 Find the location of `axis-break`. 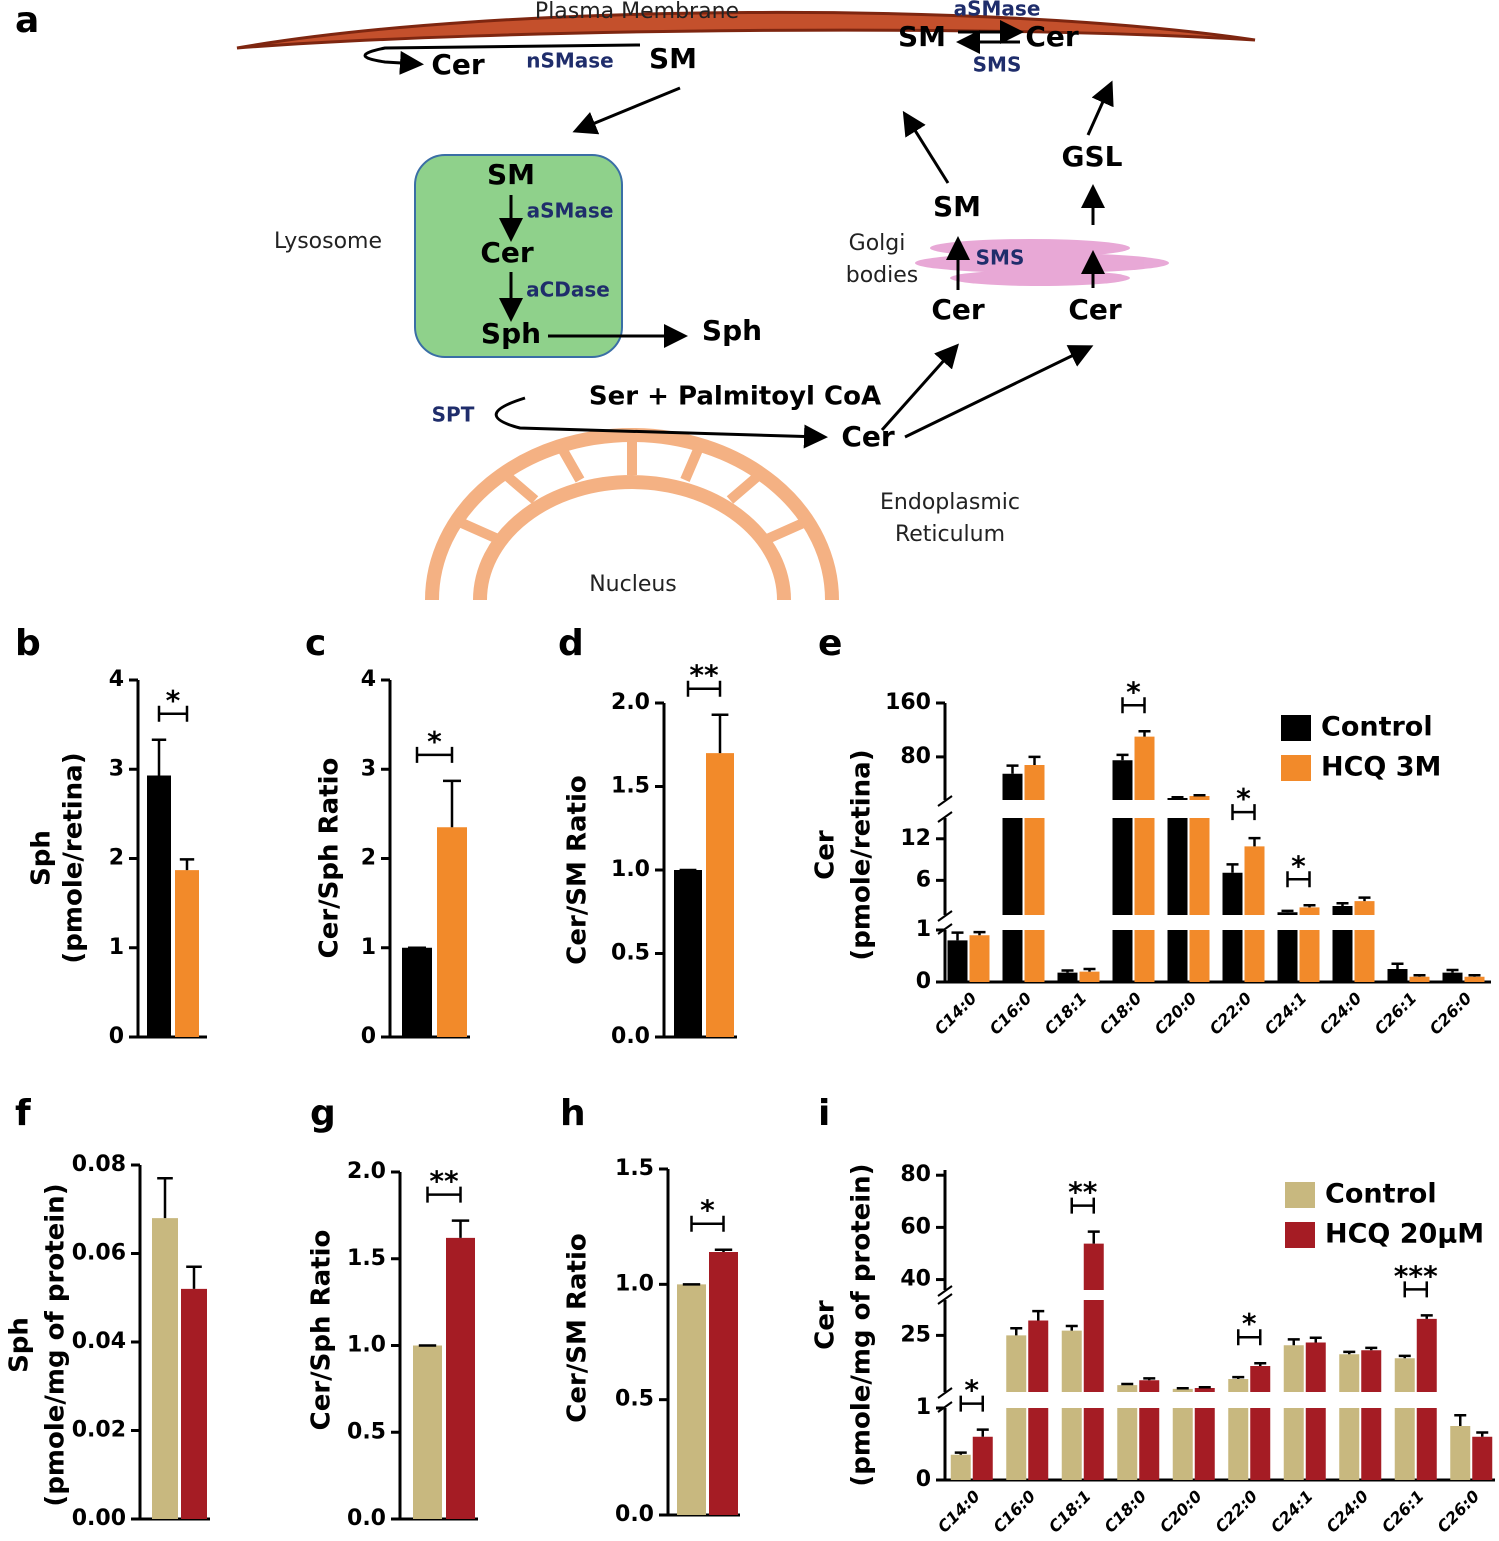

axis-break is located at coordinates (945, 817).